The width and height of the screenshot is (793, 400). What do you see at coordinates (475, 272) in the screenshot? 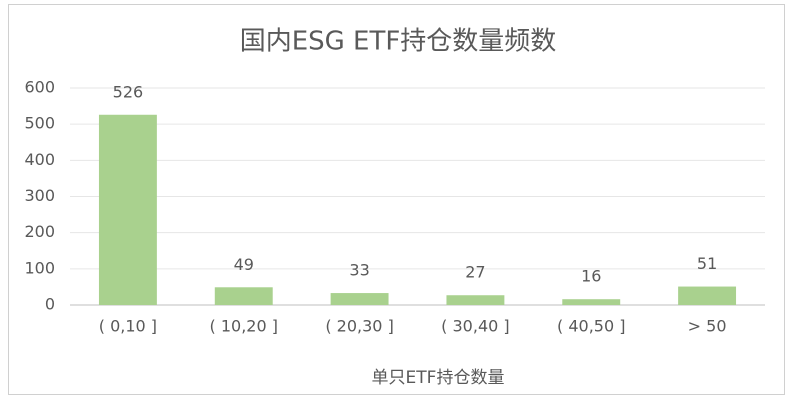
I see `value-label: 27` at bounding box center [475, 272].